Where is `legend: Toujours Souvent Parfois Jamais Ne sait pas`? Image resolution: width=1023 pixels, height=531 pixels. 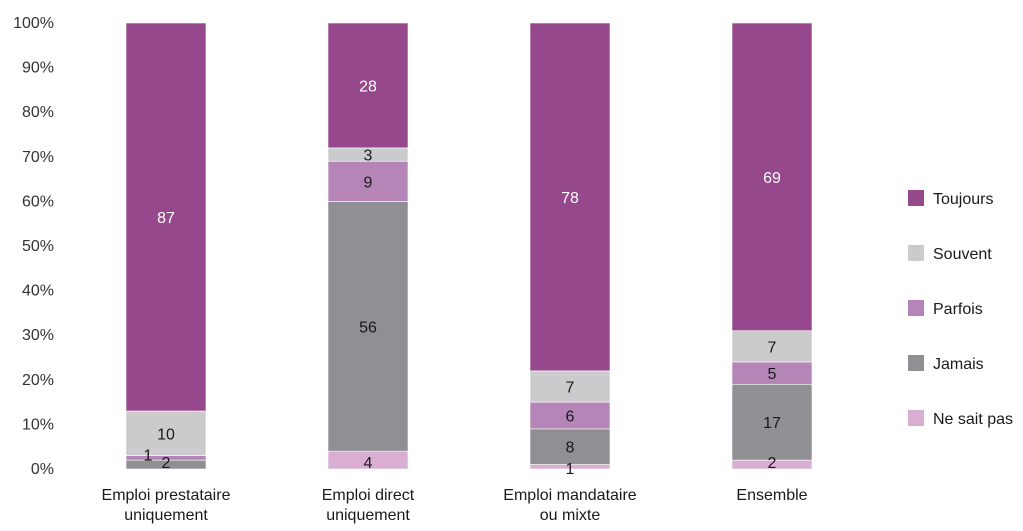
legend: Toujours Souvent Parfois Jamais Ne sait pas is located at coordinates (960, 309).